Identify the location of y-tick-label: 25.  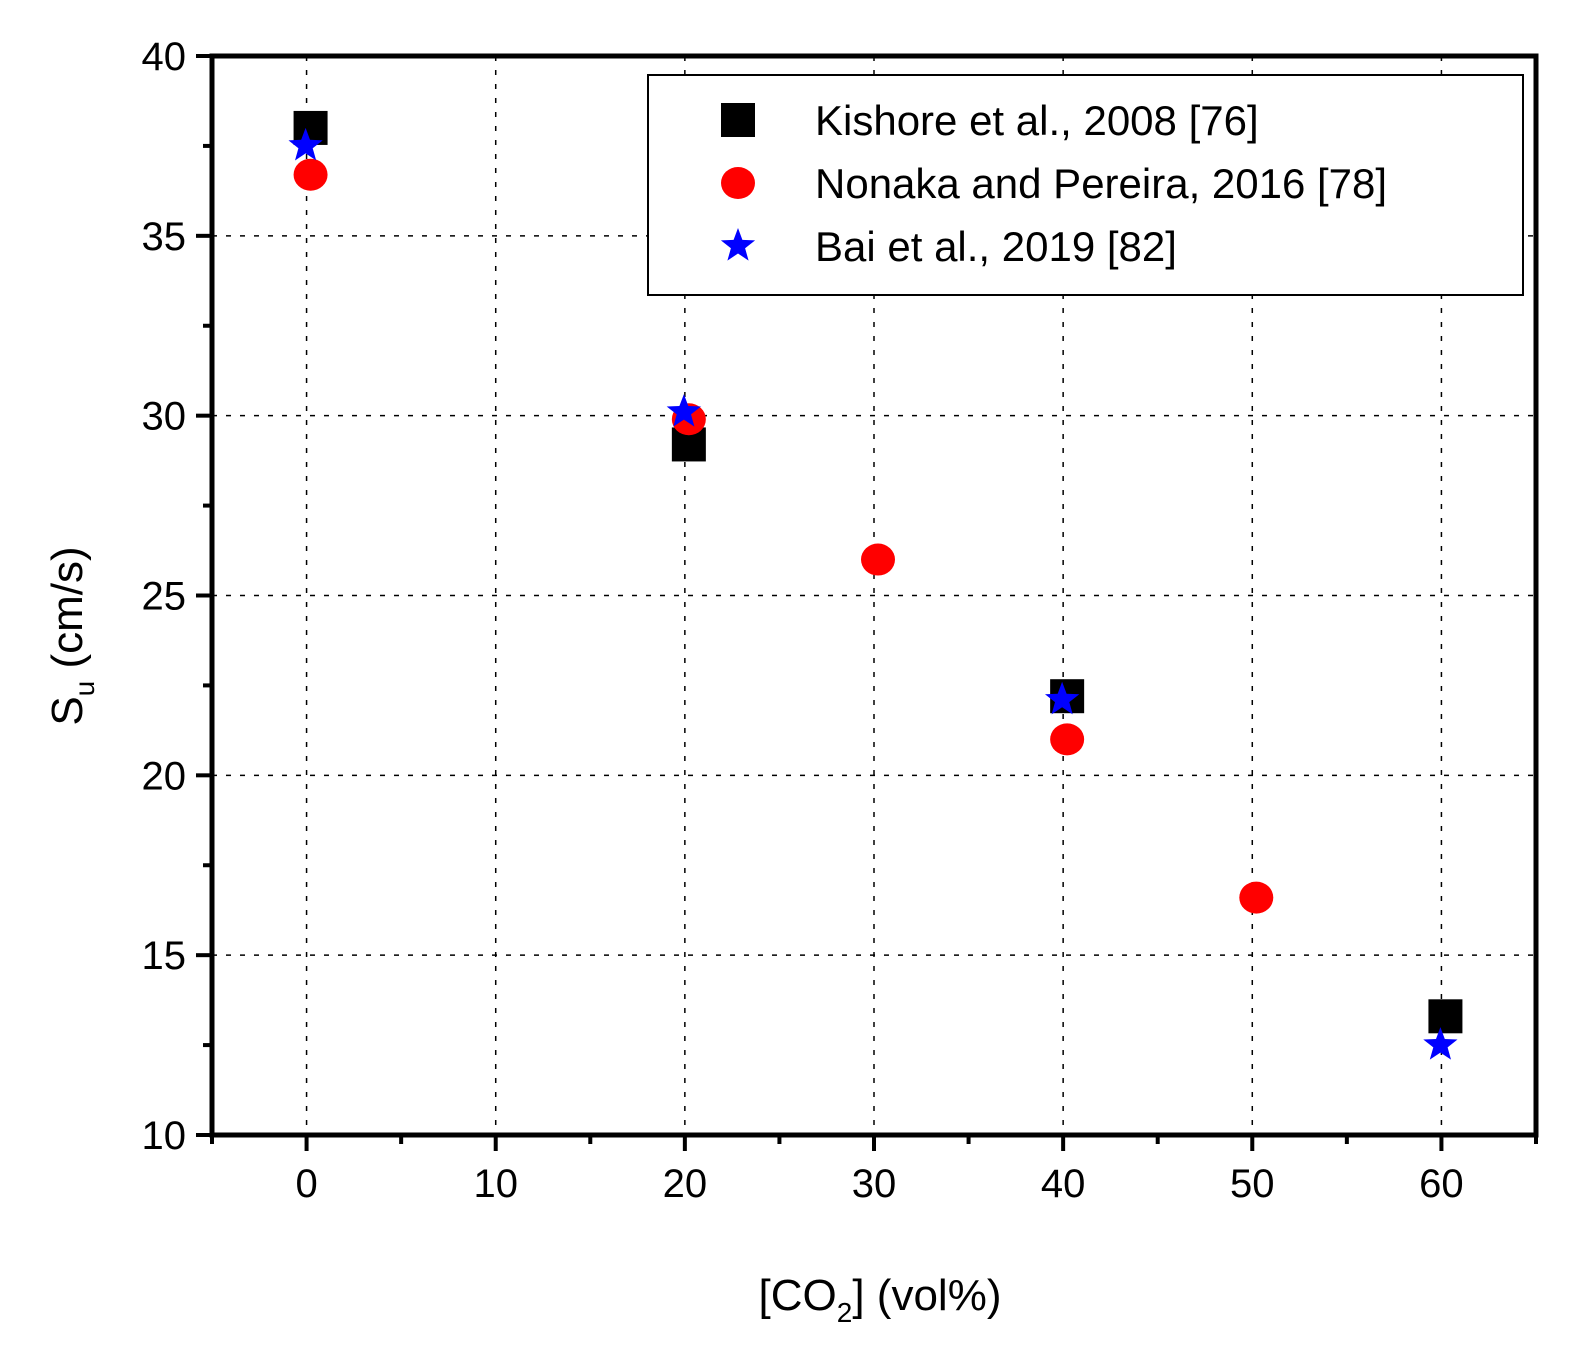
(164, 597).